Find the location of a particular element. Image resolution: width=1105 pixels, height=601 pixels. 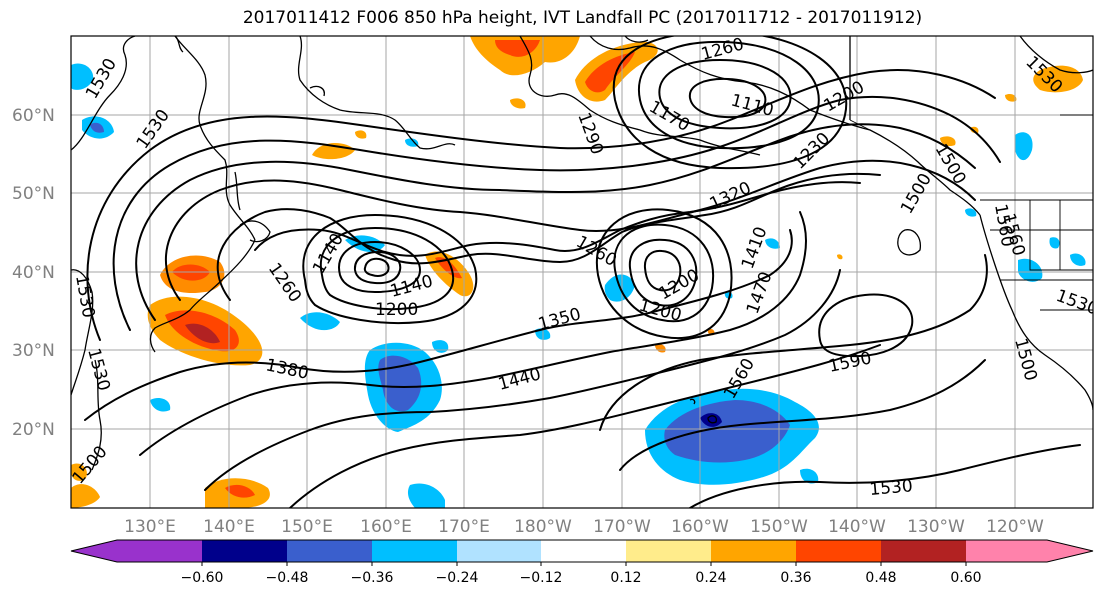

colorbar-tick-label: 0.36 is located at coordinates (795, 578).